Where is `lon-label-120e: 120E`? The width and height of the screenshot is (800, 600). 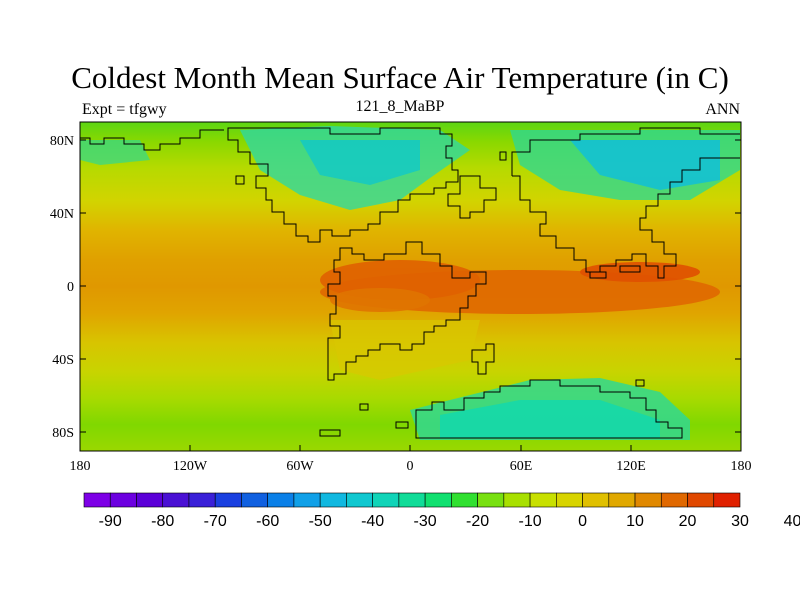
lon-label-120e: 120E is located at coordinates (631, 466).